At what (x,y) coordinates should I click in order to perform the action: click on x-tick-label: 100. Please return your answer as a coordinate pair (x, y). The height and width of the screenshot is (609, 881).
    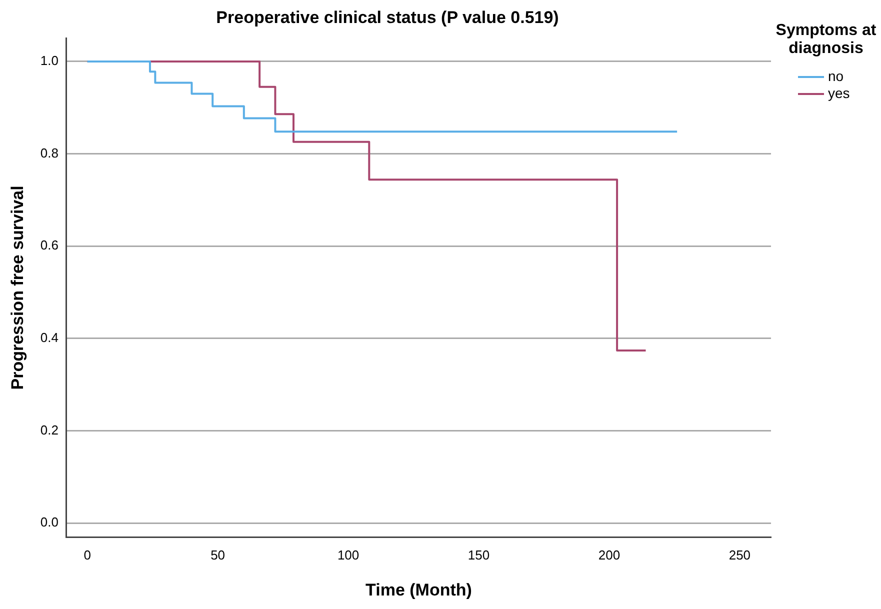
    Looking at the image, I should click on (348, 554).